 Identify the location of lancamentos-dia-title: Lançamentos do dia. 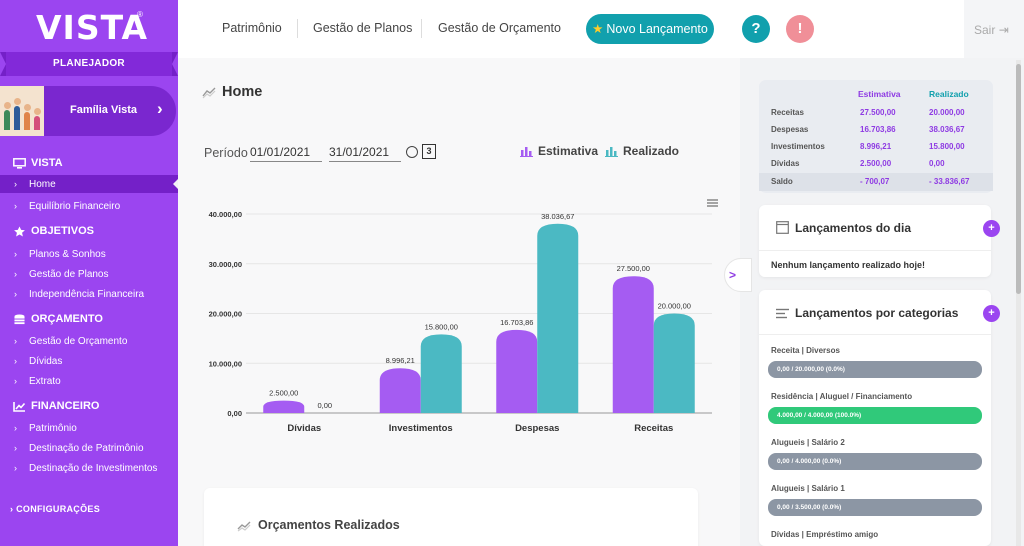
(853, 228).